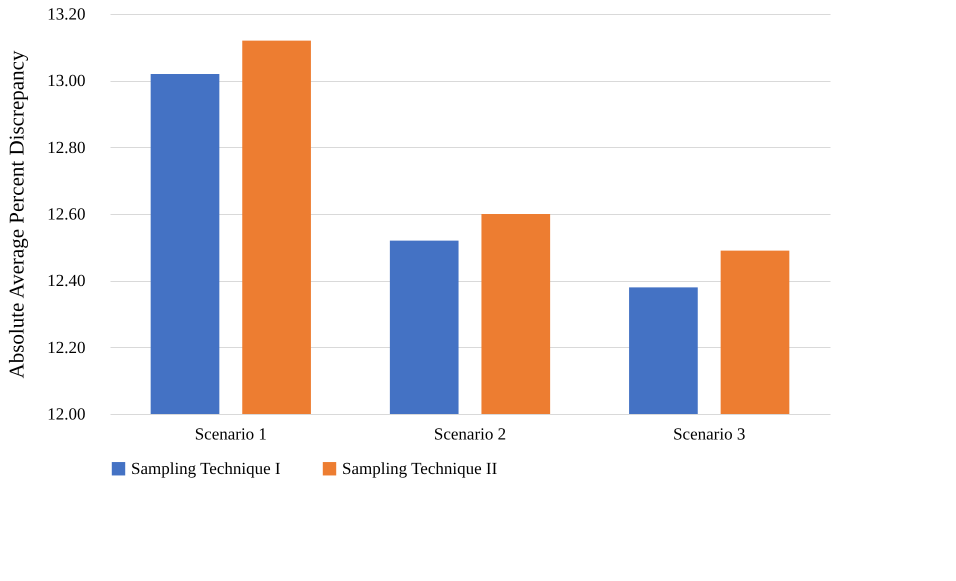 The image size is (956, 581). I want to click on y-tick-label: 12.40, so click(66, 280).